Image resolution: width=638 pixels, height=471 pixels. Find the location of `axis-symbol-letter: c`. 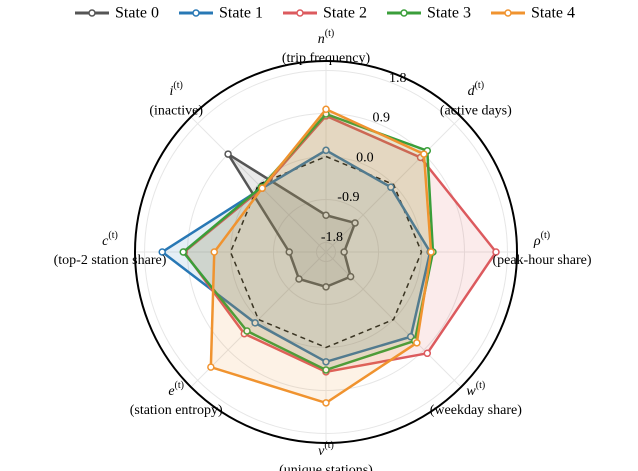

axis-symbol-letter: c is located at coordinates (105, 241).